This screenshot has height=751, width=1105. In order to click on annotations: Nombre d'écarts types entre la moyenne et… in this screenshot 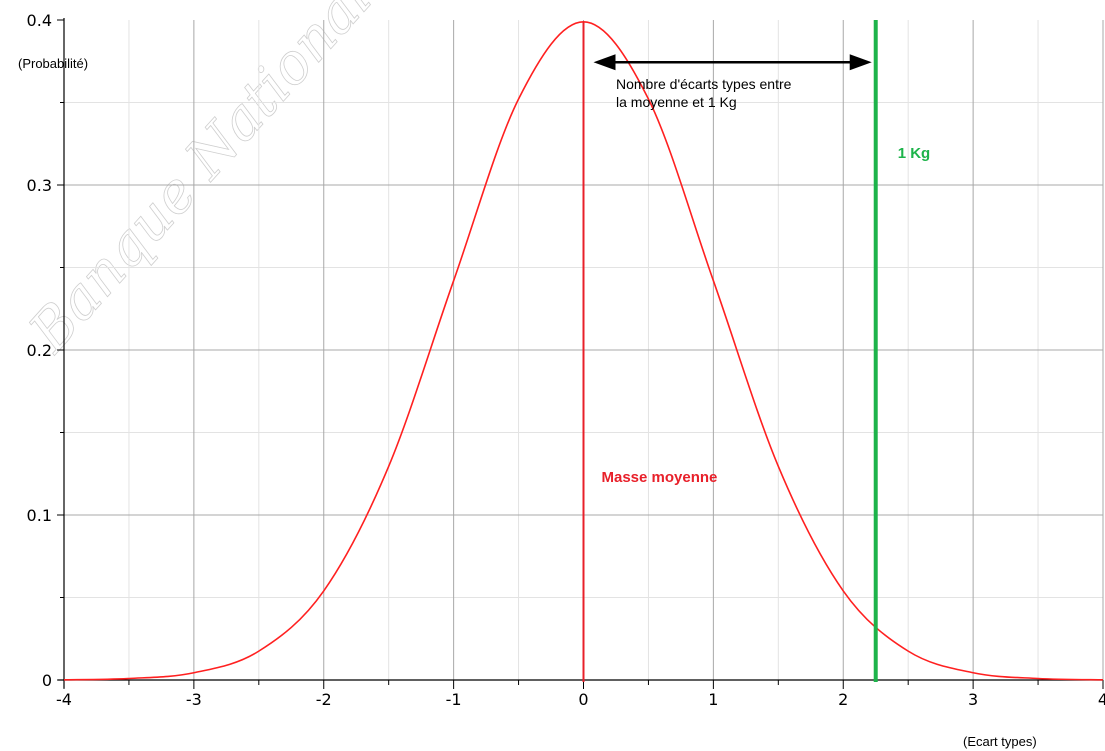, I will do `click(732, 82)`.